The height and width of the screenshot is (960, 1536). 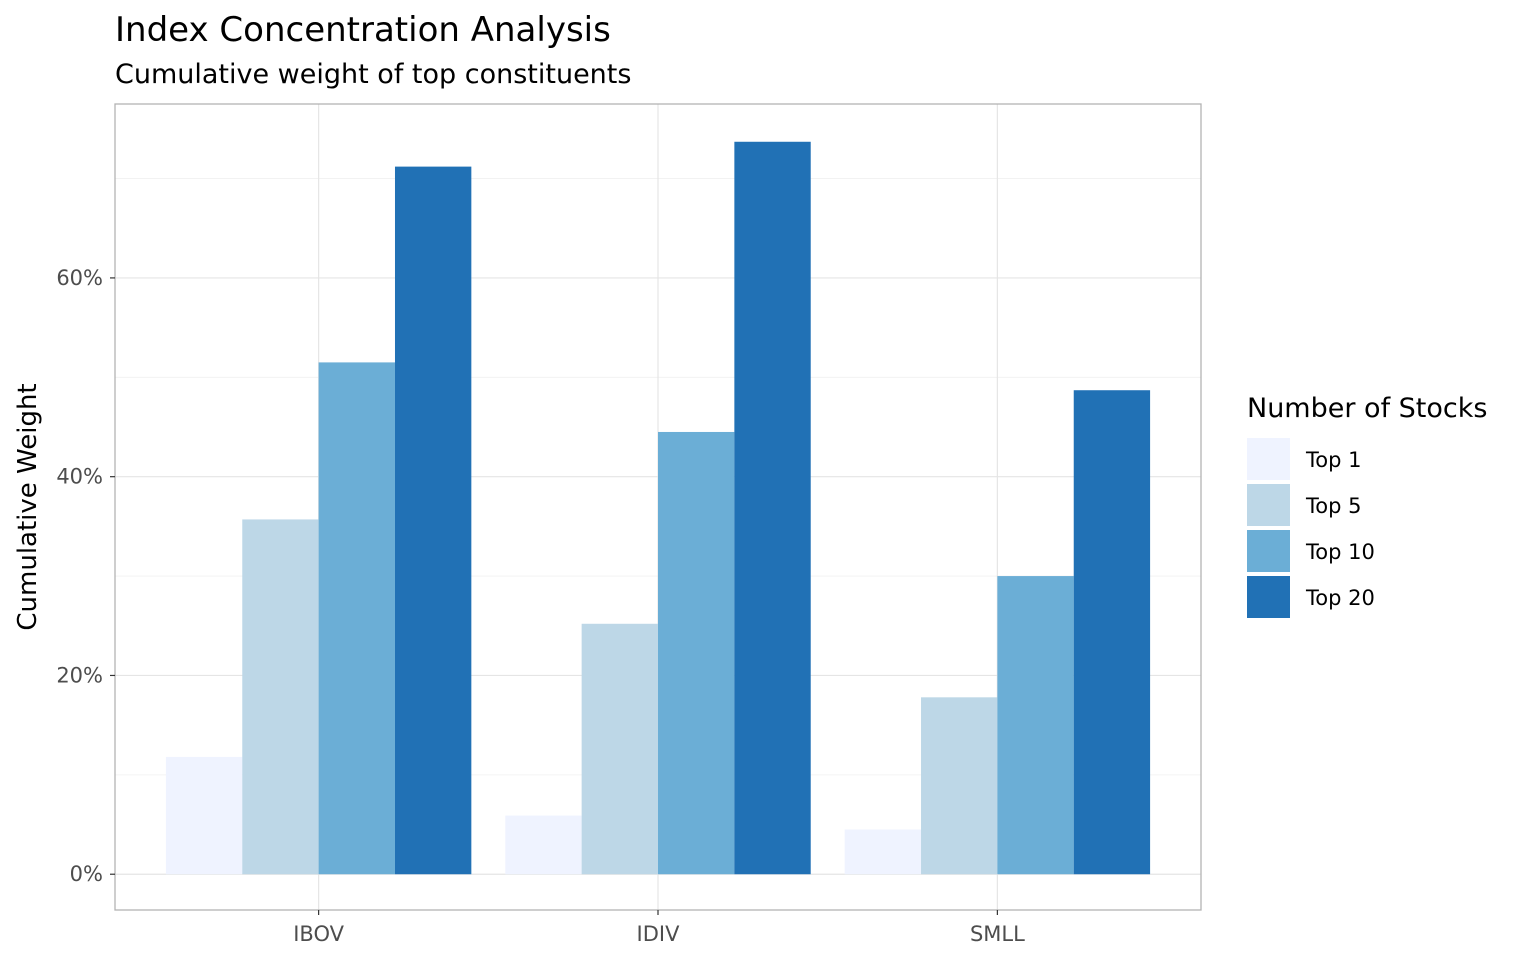 What do you see at coordinates (28, 506) in the screenshot?
I see `y-axis-title: Cumulative Weight` at bounding box center [28, 506].